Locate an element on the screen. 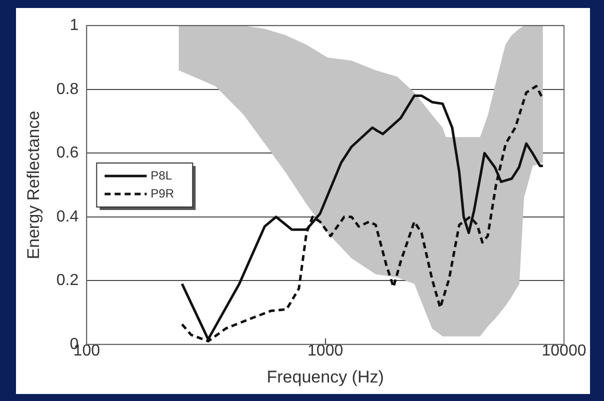 The width and height of the screenshot is (604, 401). y-tick-label: 1 is located at coordinates (74, 25).